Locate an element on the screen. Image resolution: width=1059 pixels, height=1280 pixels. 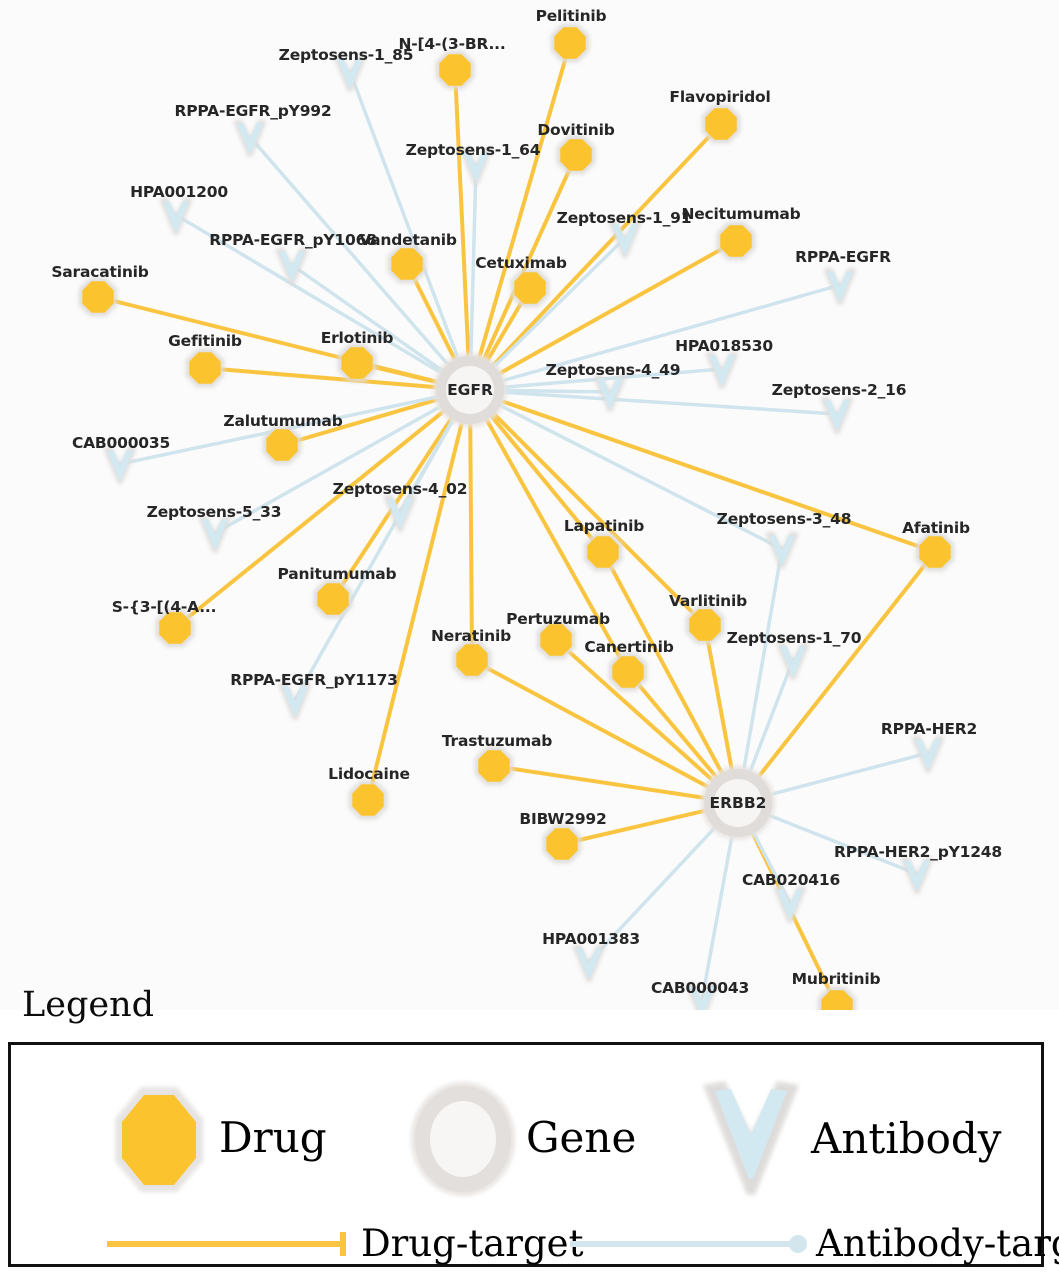
legend-antibody-target-item: Antibody-target is located at coordinates (812, 1243).